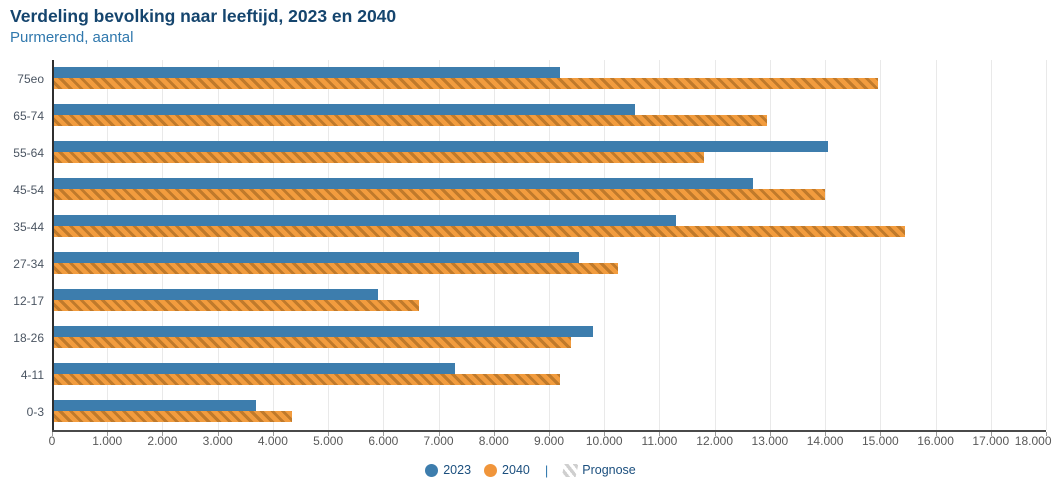 This screenshot has height=489, width=1061. Describe the element at coordinates (28, 337) in the screenshot. I see `y-axis-category-label: 18-26` at that location.